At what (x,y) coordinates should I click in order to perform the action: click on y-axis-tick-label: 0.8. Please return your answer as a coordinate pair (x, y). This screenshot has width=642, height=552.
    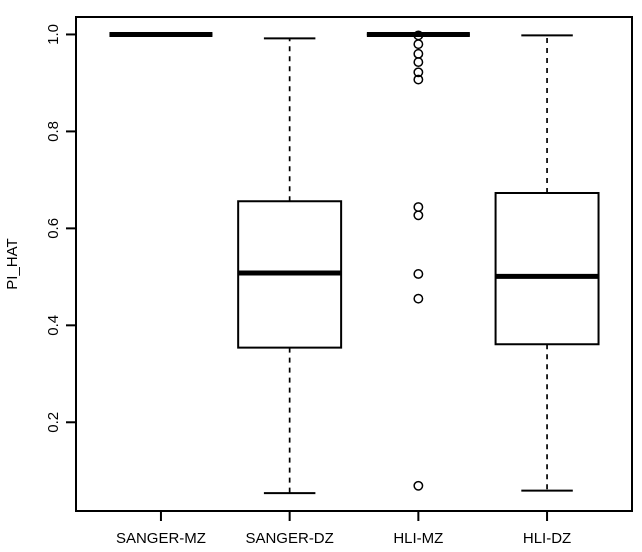
    Looking at the image, I should click on (53, 131).